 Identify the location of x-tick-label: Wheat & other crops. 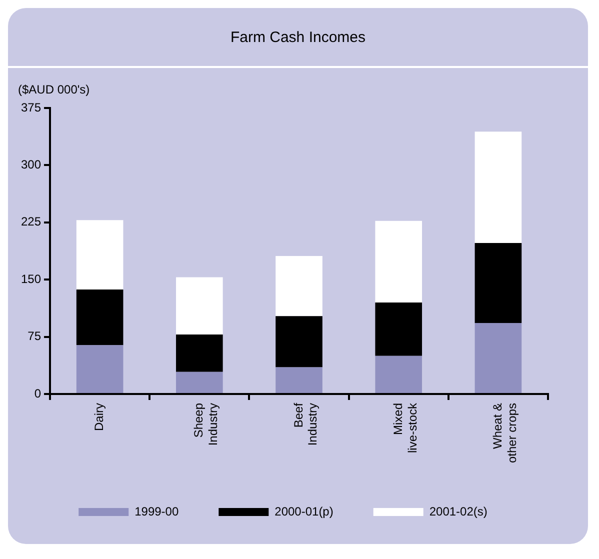
(504, 432).